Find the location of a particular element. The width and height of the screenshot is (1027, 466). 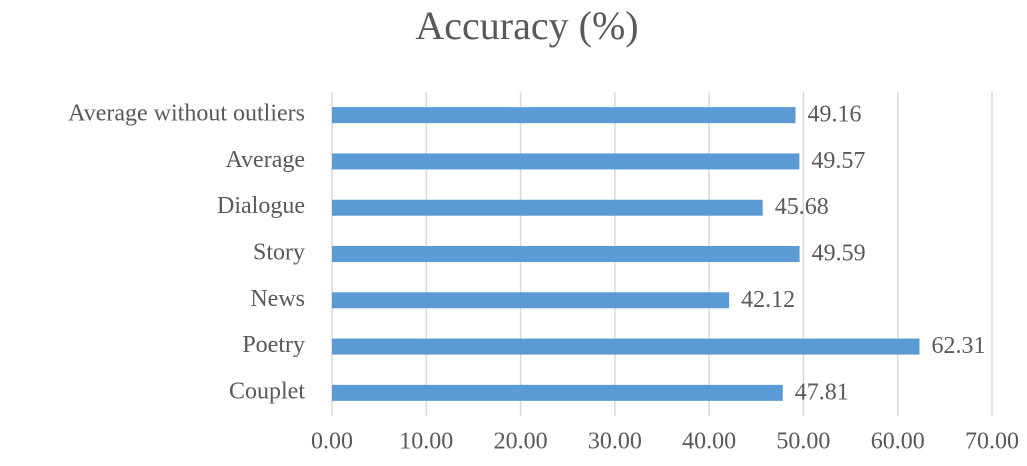

x-tick-label: 0.00 is located at coordinates (332, 442).